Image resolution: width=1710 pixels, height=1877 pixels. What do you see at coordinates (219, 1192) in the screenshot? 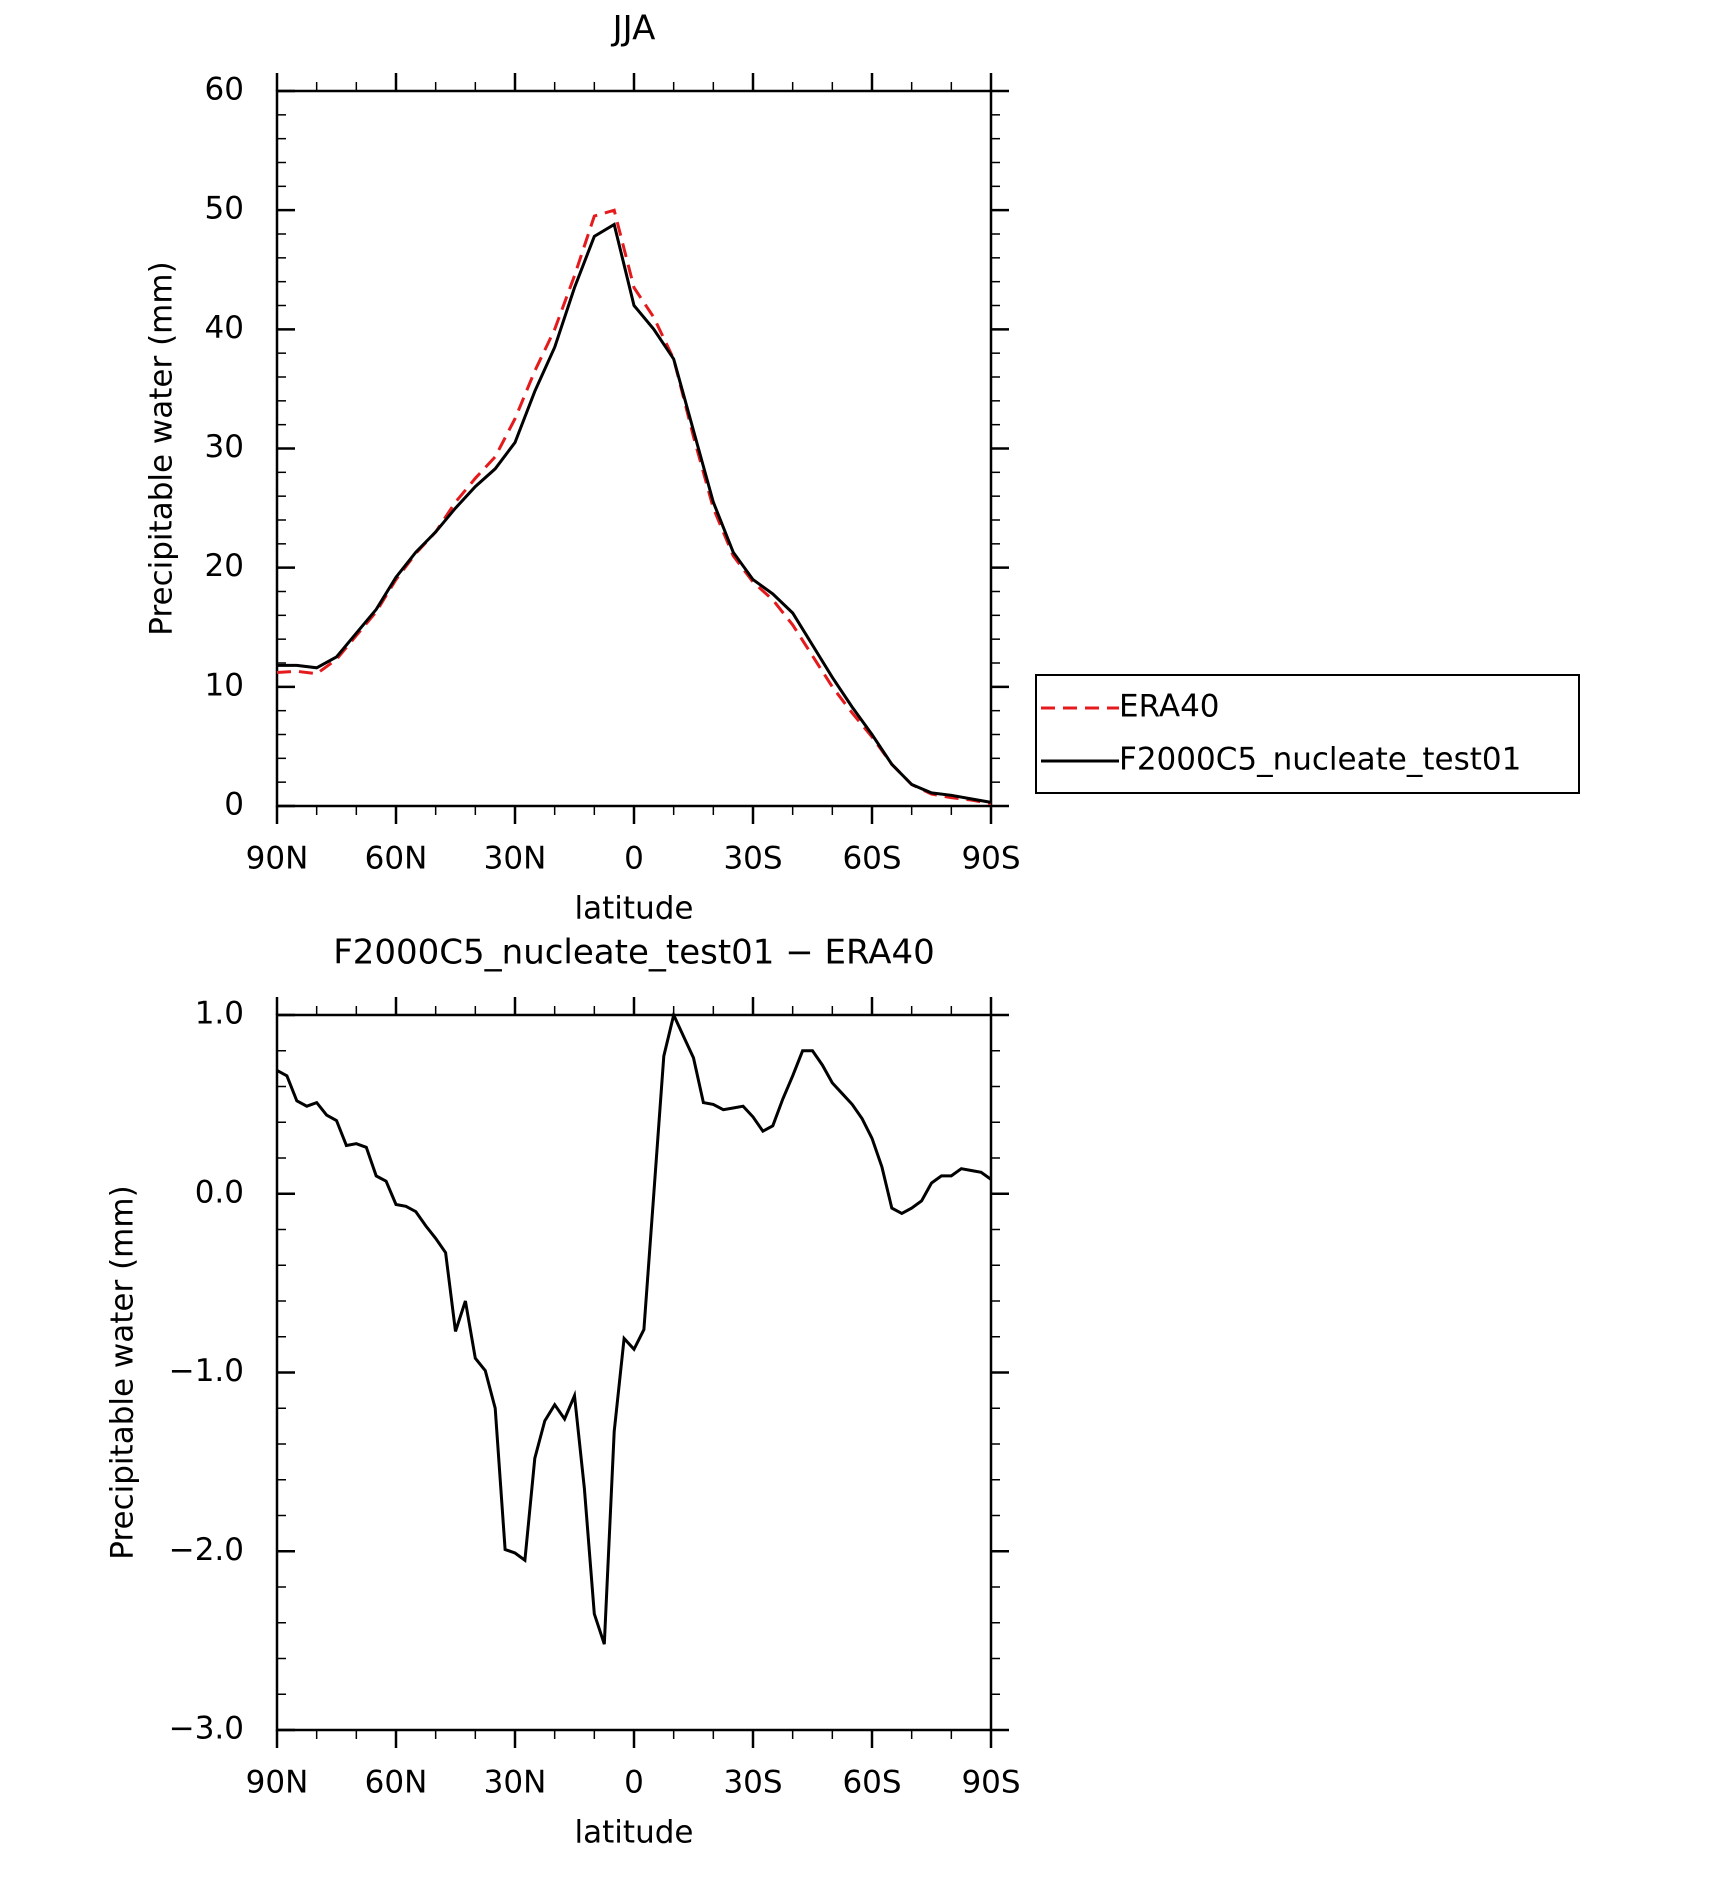
I see `y-tick-label: 0.0` at bounding box center [219, 1192].